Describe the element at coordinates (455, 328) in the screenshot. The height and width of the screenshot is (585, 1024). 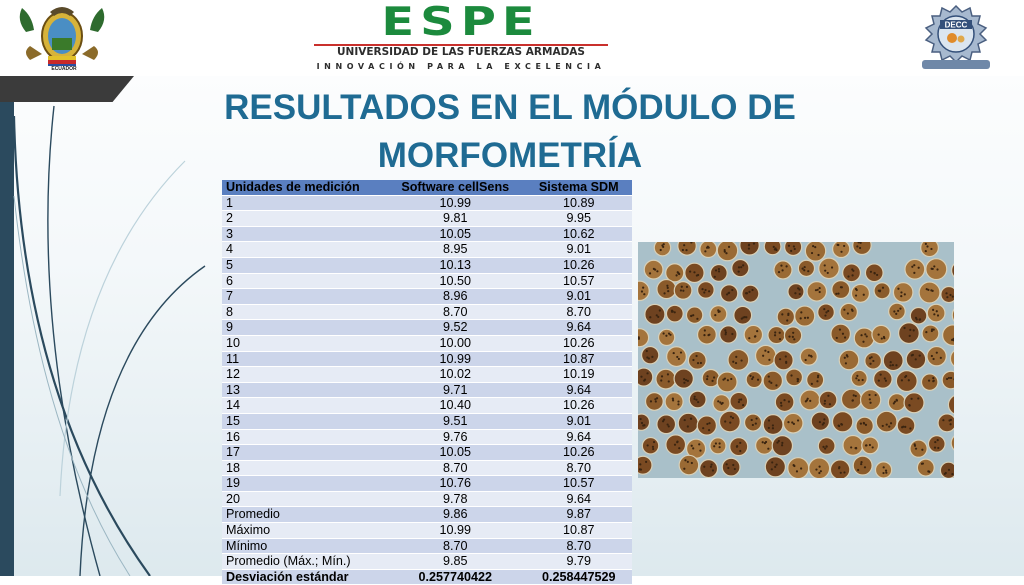
I see `table-cell-cellsens: 9.52` at that location.